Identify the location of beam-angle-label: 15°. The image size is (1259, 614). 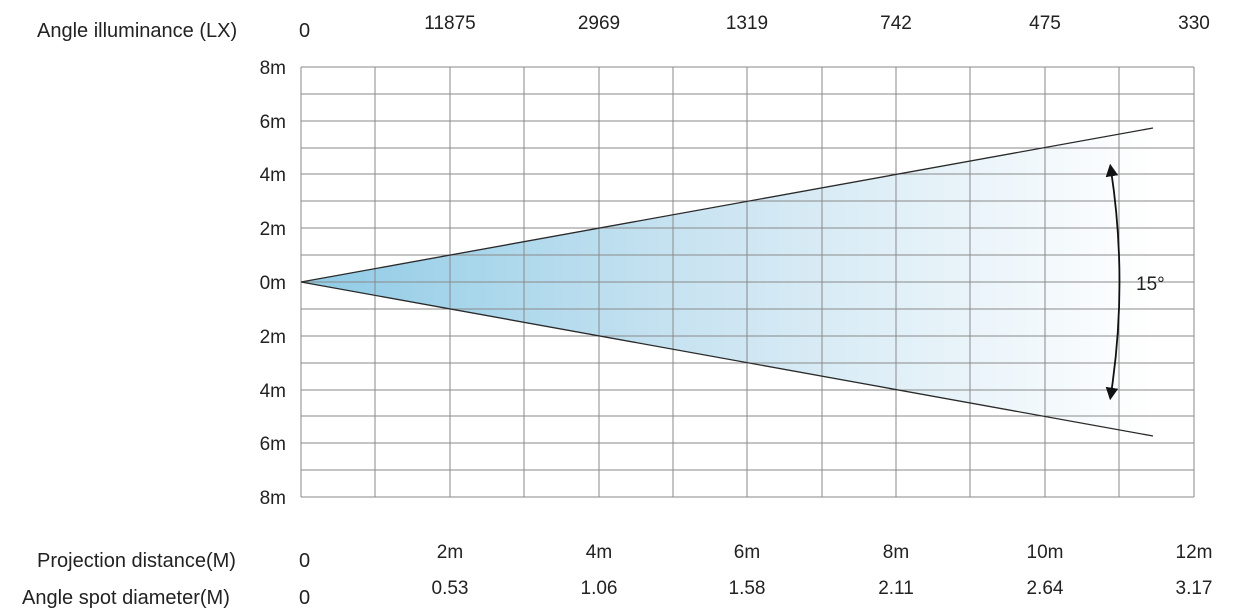
(1150, 284).